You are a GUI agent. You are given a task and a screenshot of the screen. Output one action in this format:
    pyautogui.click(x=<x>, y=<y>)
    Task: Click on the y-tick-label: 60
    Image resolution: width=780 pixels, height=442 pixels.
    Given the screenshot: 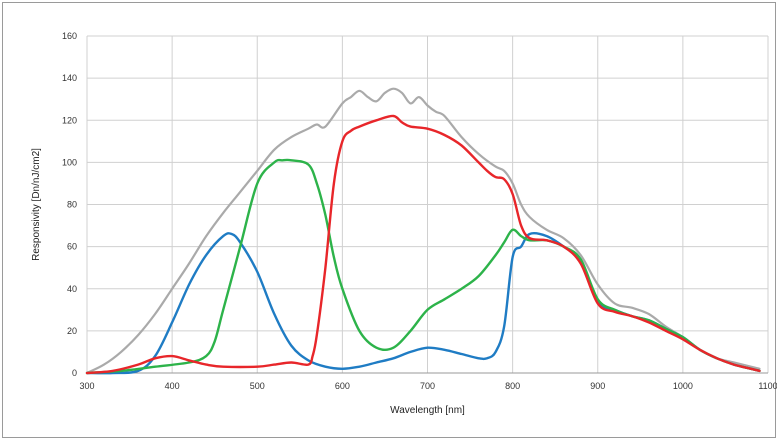 What is the action you would take?
    pyautogui.click(x=72, y=247)
    